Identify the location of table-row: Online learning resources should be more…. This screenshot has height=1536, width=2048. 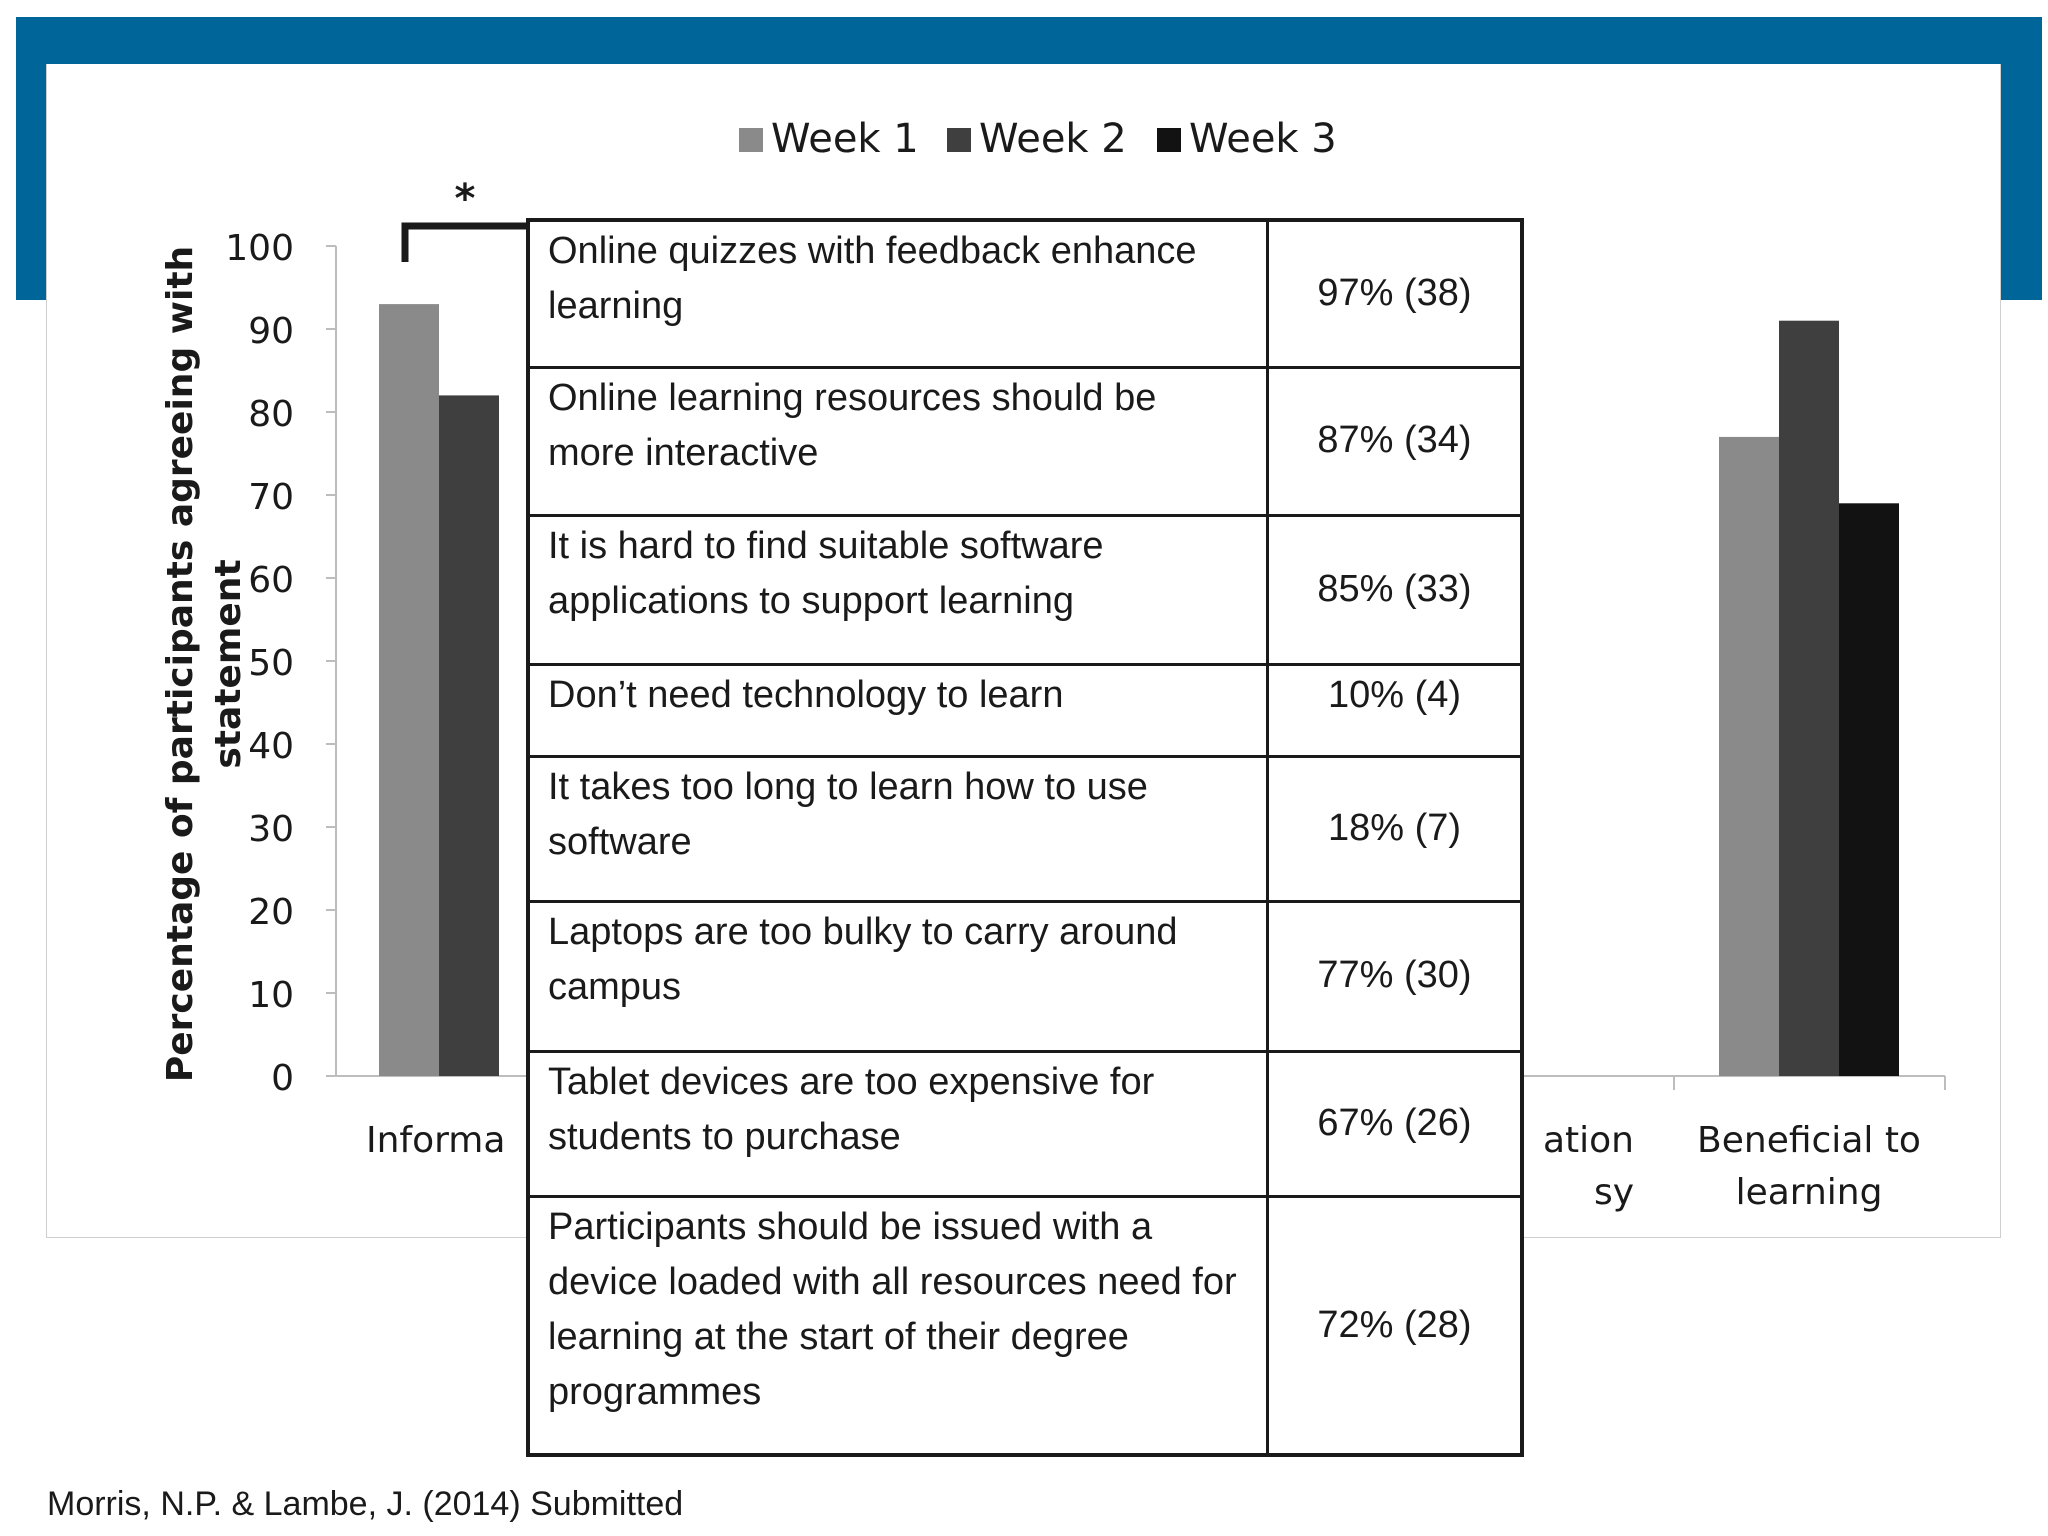
(1025, 441).